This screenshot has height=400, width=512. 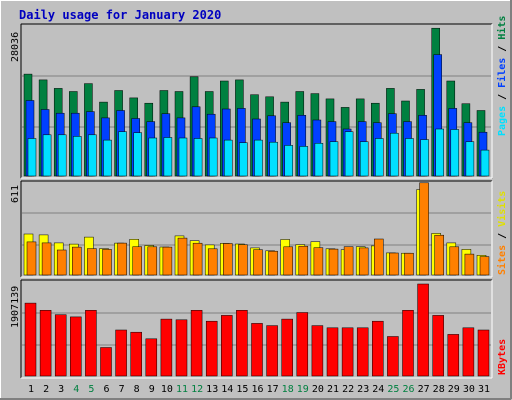 I want to click on day-label: 4, so click(x=76, y=389).